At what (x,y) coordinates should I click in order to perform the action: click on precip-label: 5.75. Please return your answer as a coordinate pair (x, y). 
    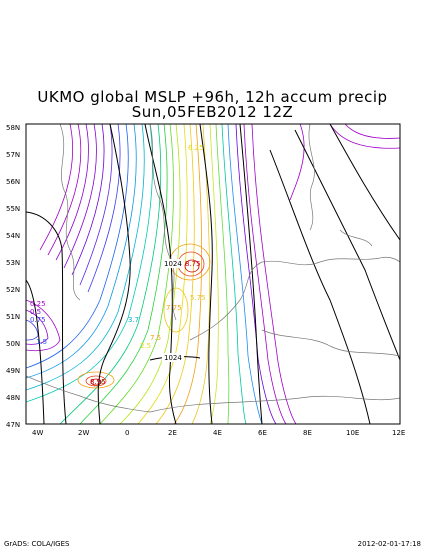
    Looking at the image, I should click on (198, 298).